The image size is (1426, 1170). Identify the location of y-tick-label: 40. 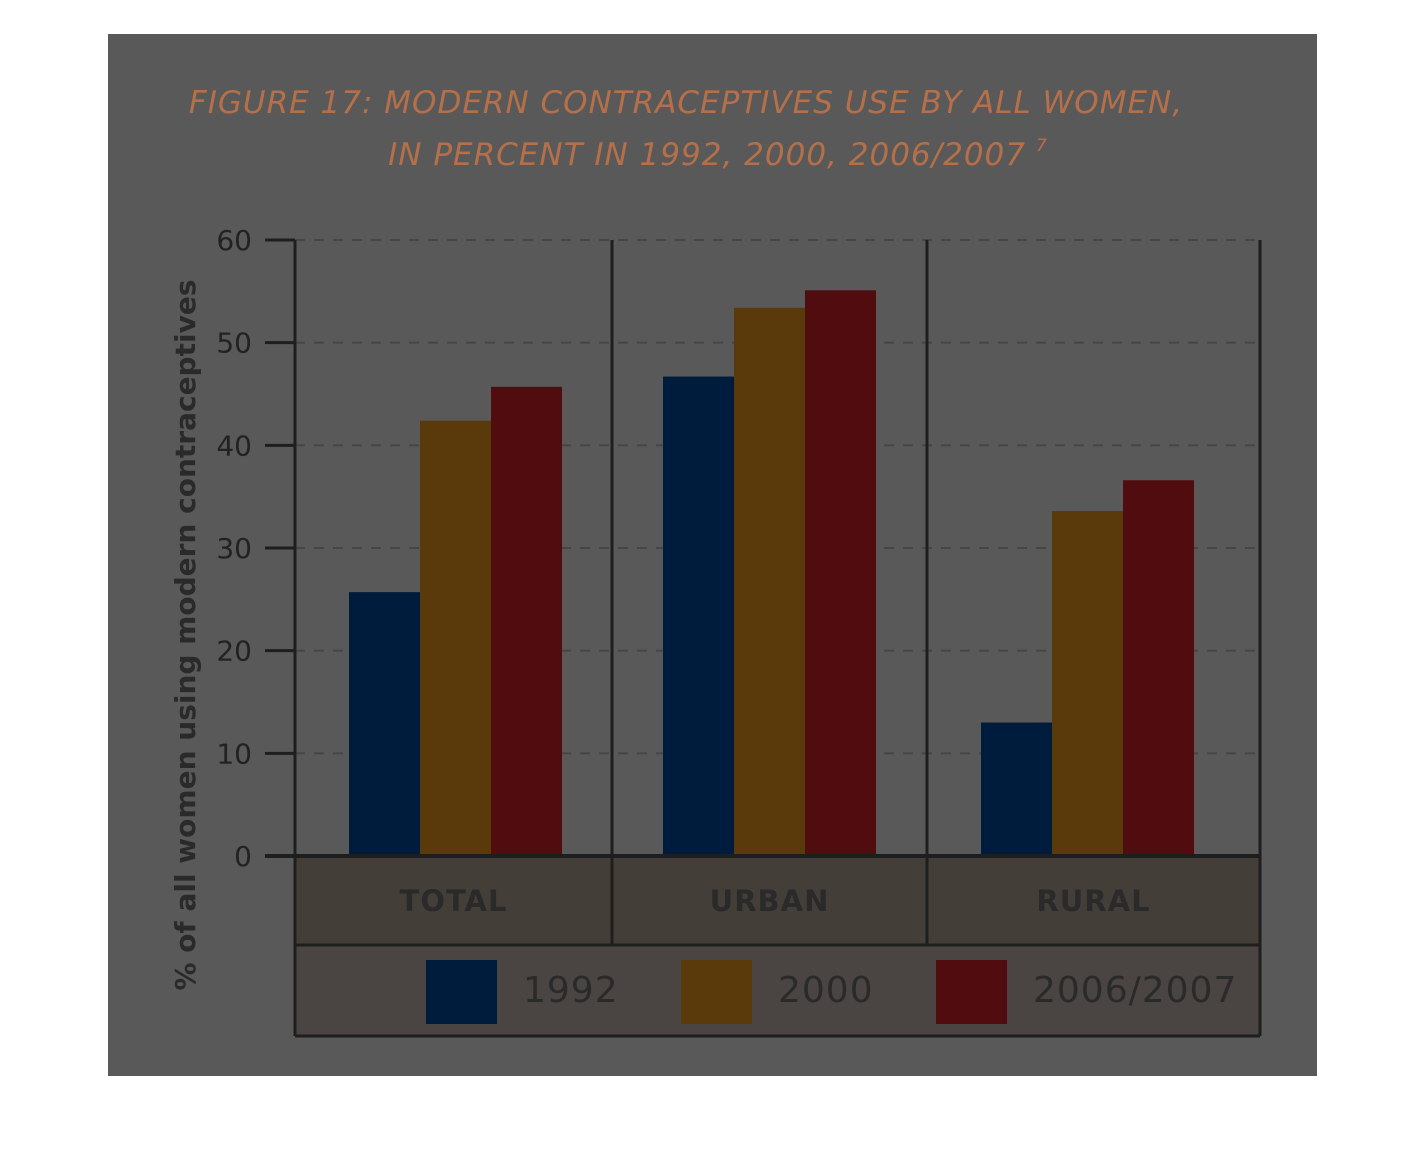
(234, 445).